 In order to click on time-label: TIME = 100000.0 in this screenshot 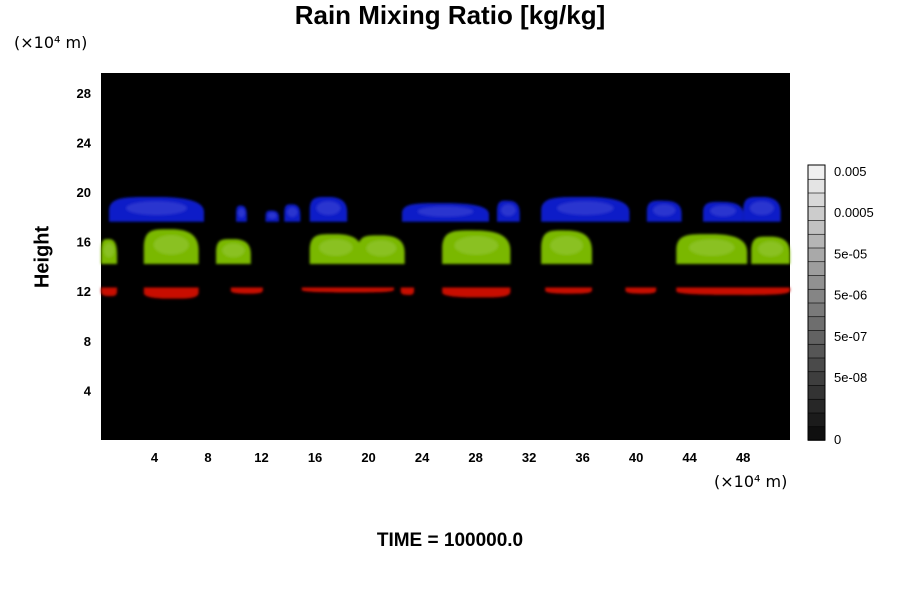, I will do `click(450, 540)`.